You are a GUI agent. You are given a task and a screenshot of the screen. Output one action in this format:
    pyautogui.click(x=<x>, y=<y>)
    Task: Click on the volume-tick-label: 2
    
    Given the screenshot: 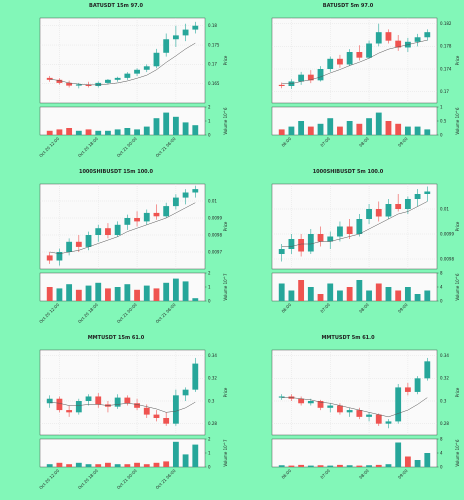 What is the action you would take?
    pyautogui.click(x=209, y=438)
    